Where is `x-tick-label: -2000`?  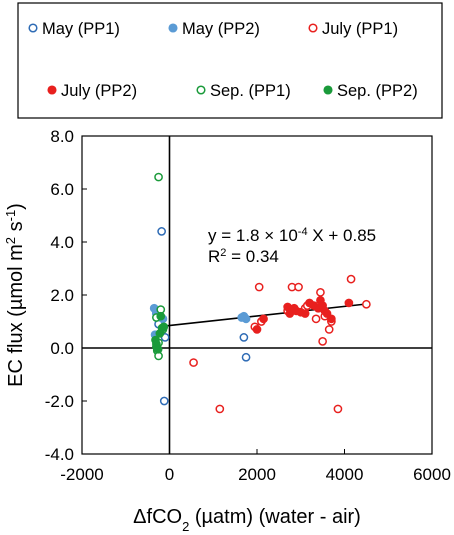 x-tick-label: -2000 is located at coordinates (81, 474).